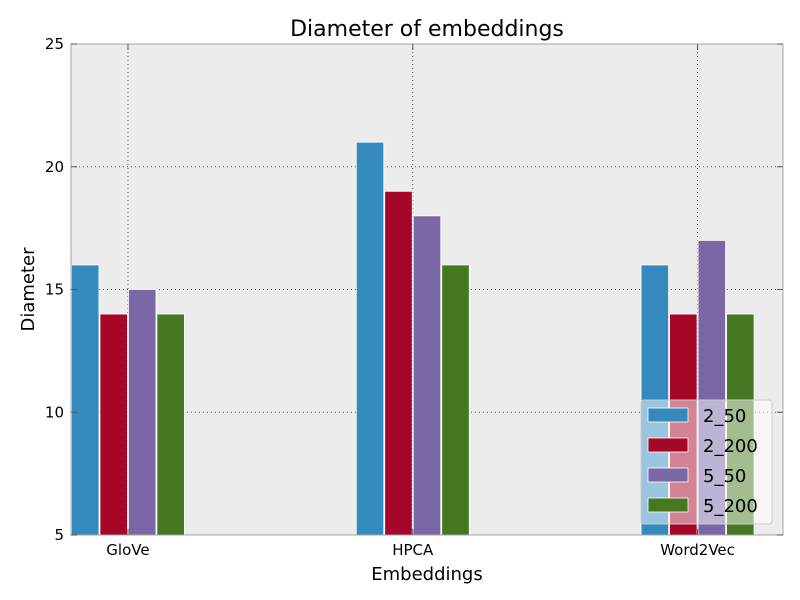 This screenshot has width=800, height=600. What do you see at coordinates (54, 290) in the screenshot?
I see `y-tick-label: 15` at bounding box center [54, 290].